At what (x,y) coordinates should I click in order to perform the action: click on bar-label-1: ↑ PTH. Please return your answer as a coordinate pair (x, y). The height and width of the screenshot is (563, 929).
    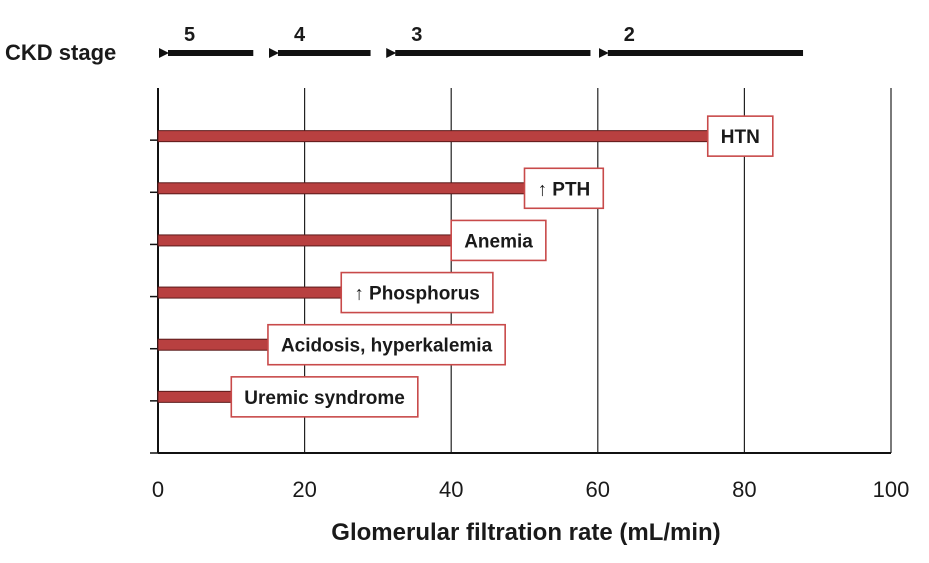
    Looking at the image, I should click on (564, 189).